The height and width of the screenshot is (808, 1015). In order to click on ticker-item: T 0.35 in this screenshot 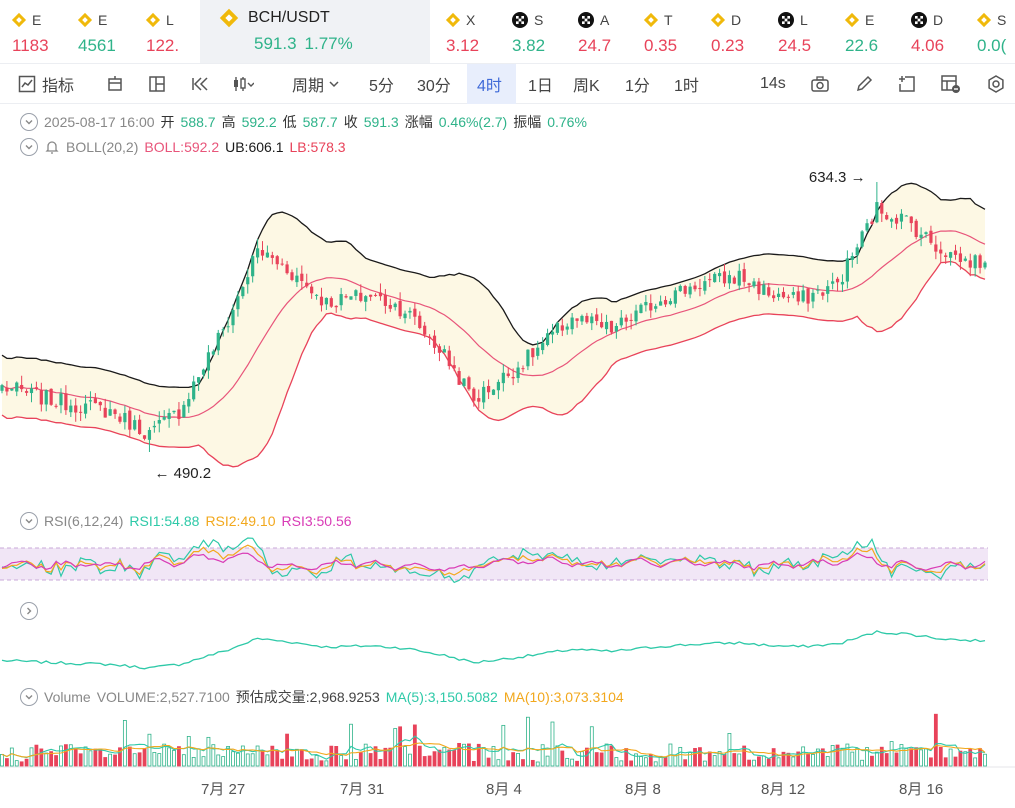, I will do `click(674, 34)`.